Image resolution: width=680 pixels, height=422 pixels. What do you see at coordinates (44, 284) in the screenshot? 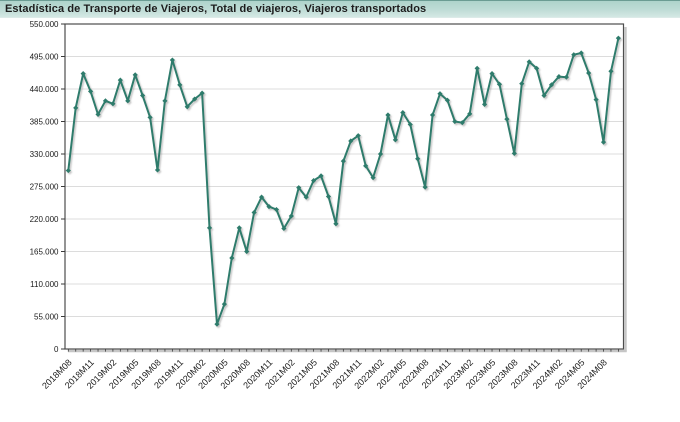
I see `y-tick-label: 110.000` at bounding box center [44, 284].